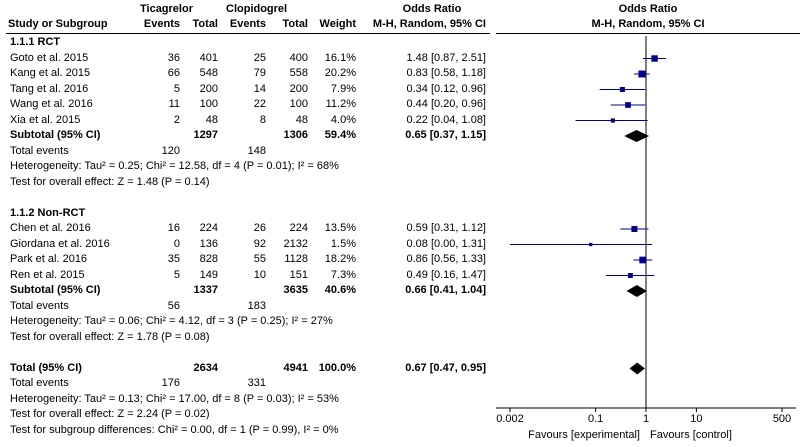 The image size is (805, 447). Describe the element at coordinates (46, 367) in the screenshot. I see `total-label: Total (95% CI)` at that location.